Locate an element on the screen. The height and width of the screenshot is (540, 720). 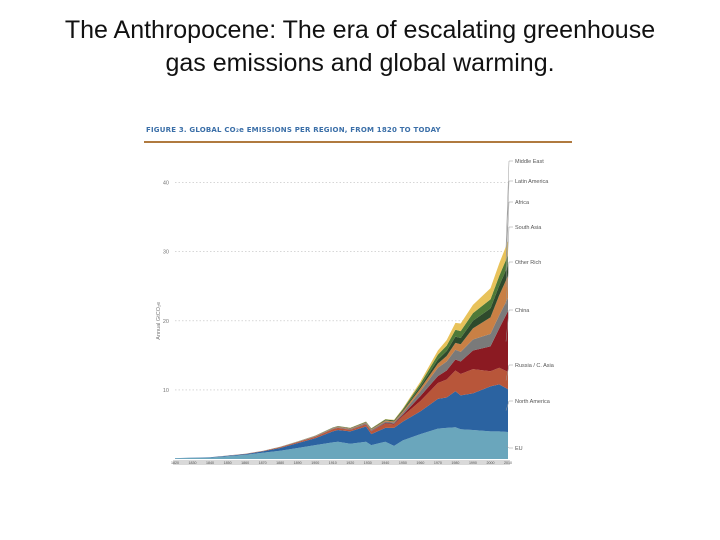
y-axis-label: Annual GtCO₂e is located at coordinates (159, 321).